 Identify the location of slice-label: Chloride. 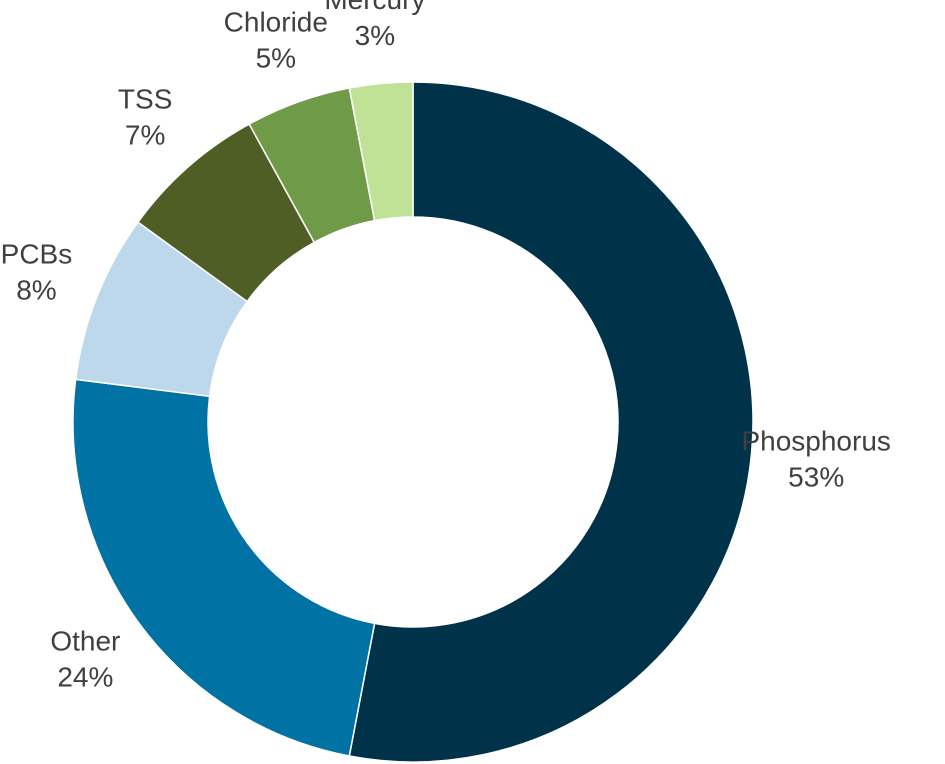
(276, 21).